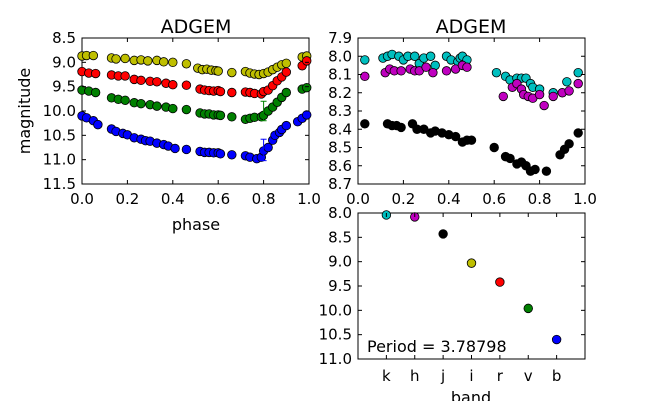 The image size is (650, 401). Describe the element at coordinates (335, 310) in the screenshot. I see `right-bottom-y-tick-label: 10.0` at that location.